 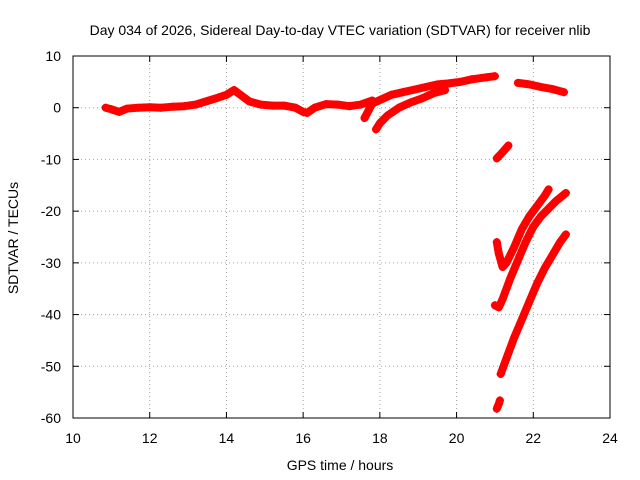 I want to click on y-tick-label: -20, so click(x=51, y=211).